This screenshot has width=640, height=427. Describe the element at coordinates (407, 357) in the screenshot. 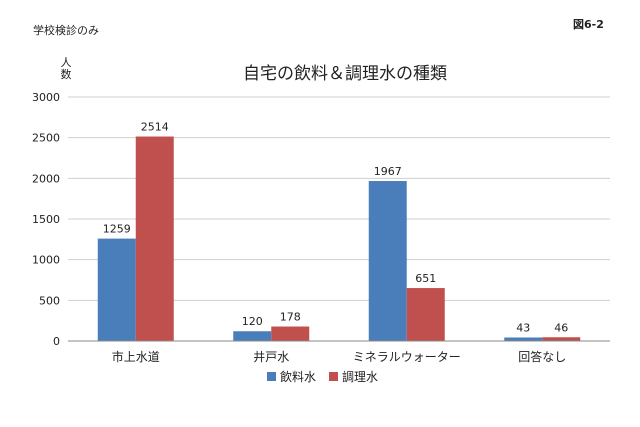

I see `category-label: ミネラルウォーター` at that location.